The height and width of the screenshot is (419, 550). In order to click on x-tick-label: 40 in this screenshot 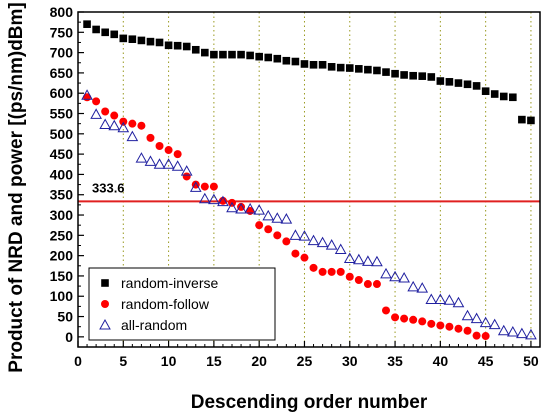, I will do `click(441, 361)`.